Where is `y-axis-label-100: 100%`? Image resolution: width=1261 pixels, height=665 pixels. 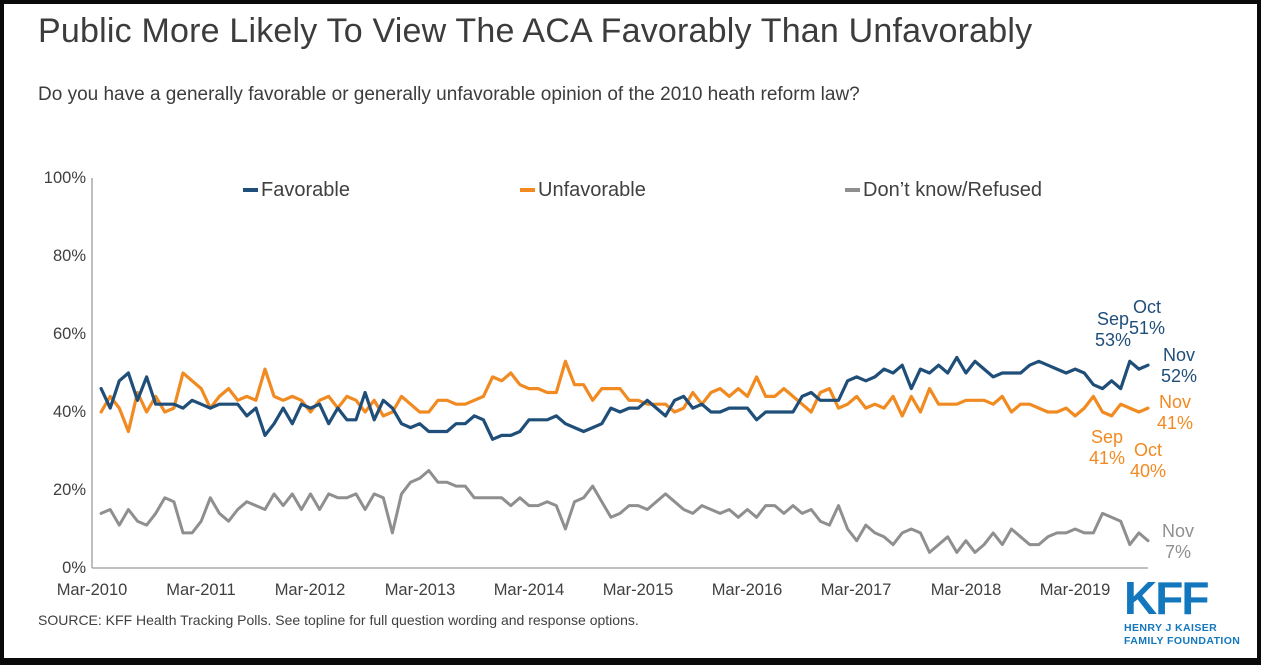 y-axis-label-100: 100% is located at coordinates (64, 178).